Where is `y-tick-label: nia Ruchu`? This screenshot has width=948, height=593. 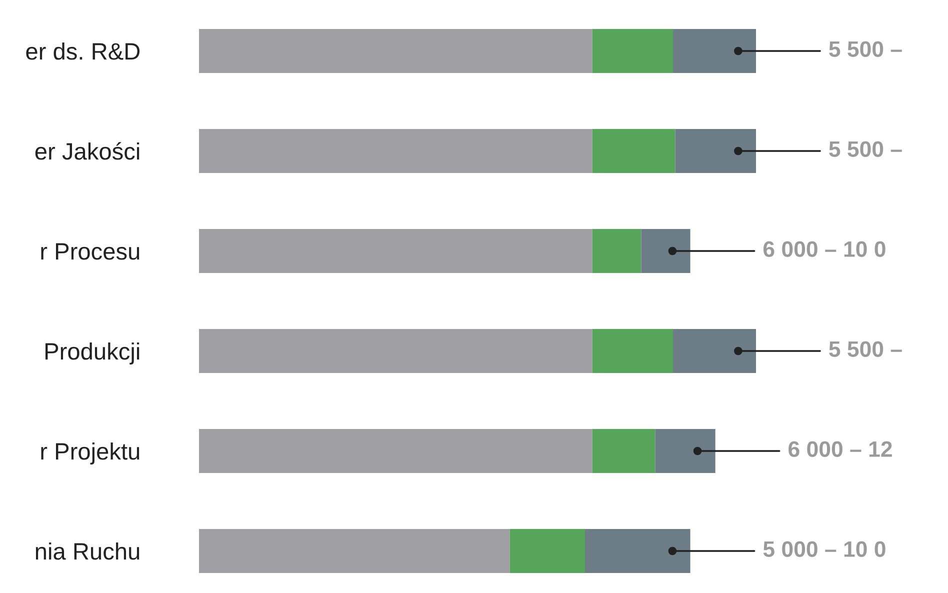 y-tick-label: nia Ruchu is located at coordinates (88, 551).